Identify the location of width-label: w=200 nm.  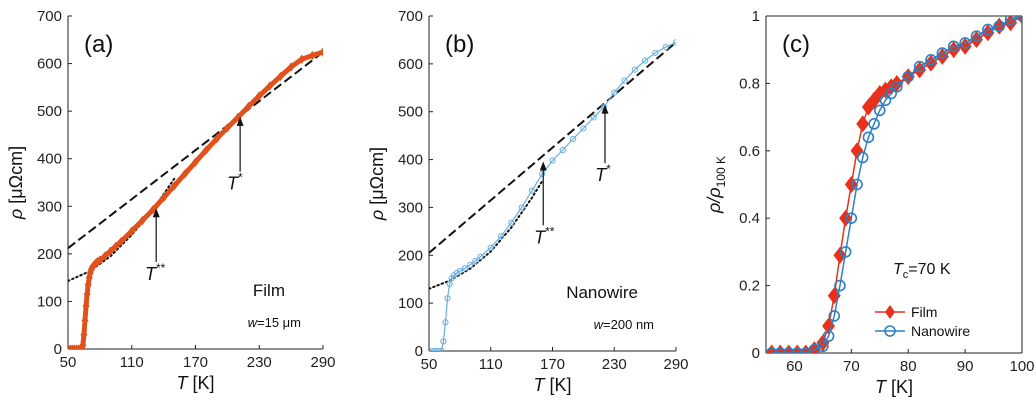
(624, 324).